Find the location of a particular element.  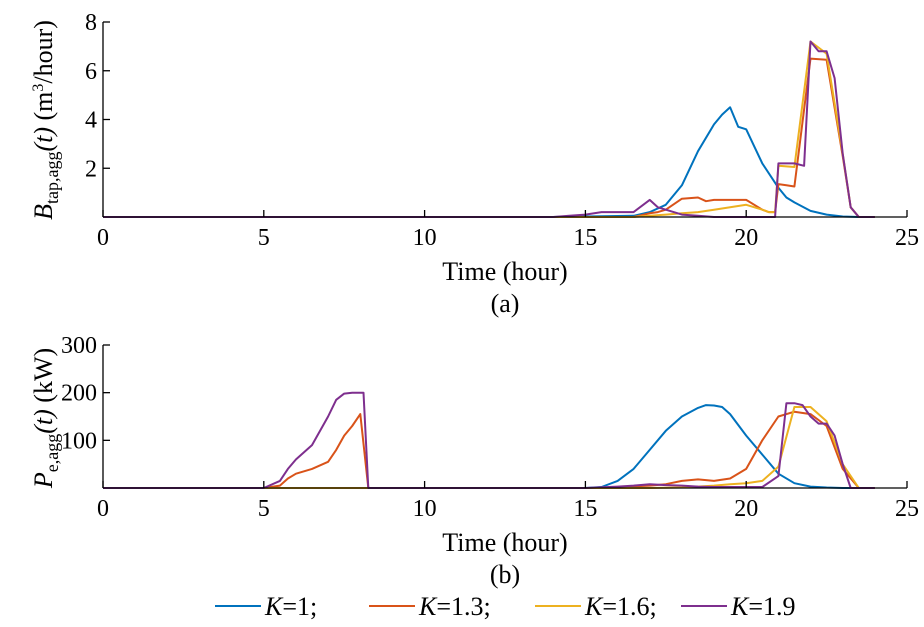

x-tick-label-b: 0 is located at coordinates (103, 509).